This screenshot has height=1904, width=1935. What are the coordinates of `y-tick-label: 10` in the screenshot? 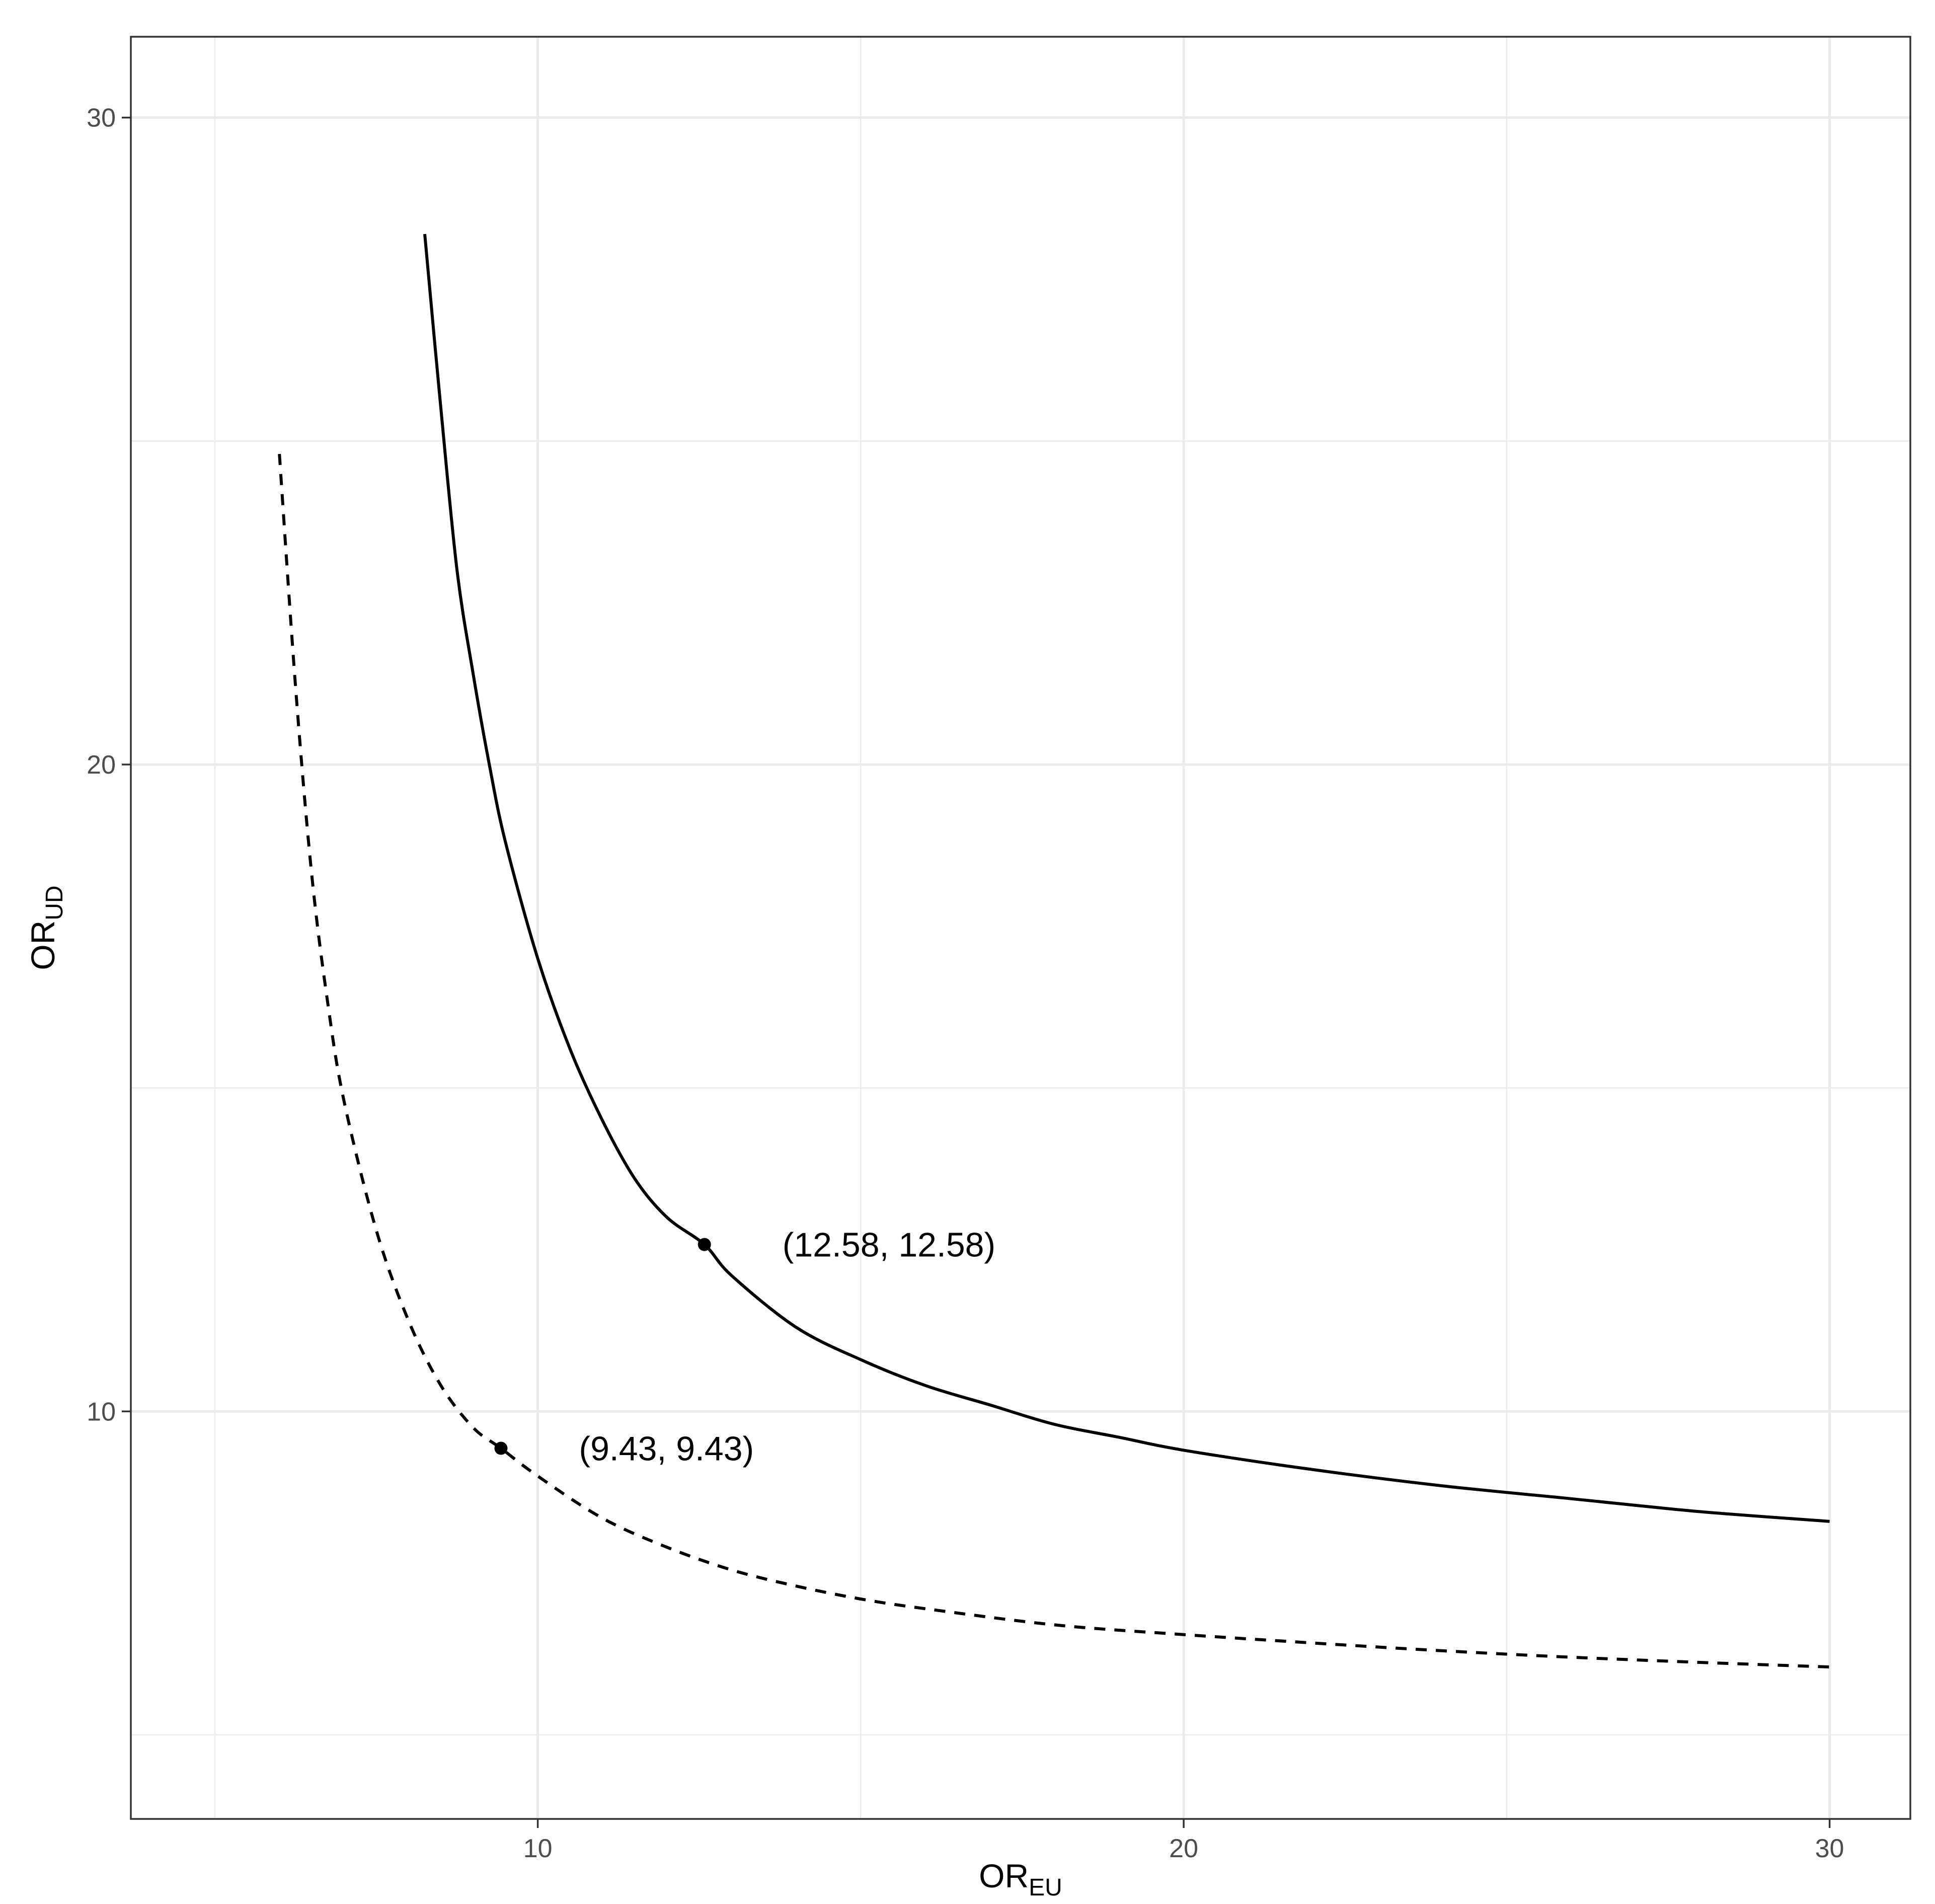 It's located at (101, 1411).